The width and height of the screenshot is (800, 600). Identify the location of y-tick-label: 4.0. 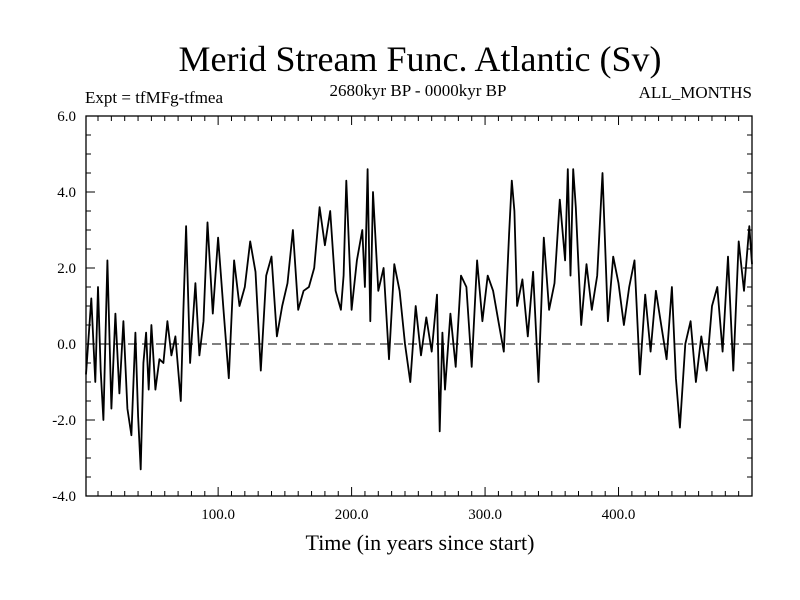
(66, 193).